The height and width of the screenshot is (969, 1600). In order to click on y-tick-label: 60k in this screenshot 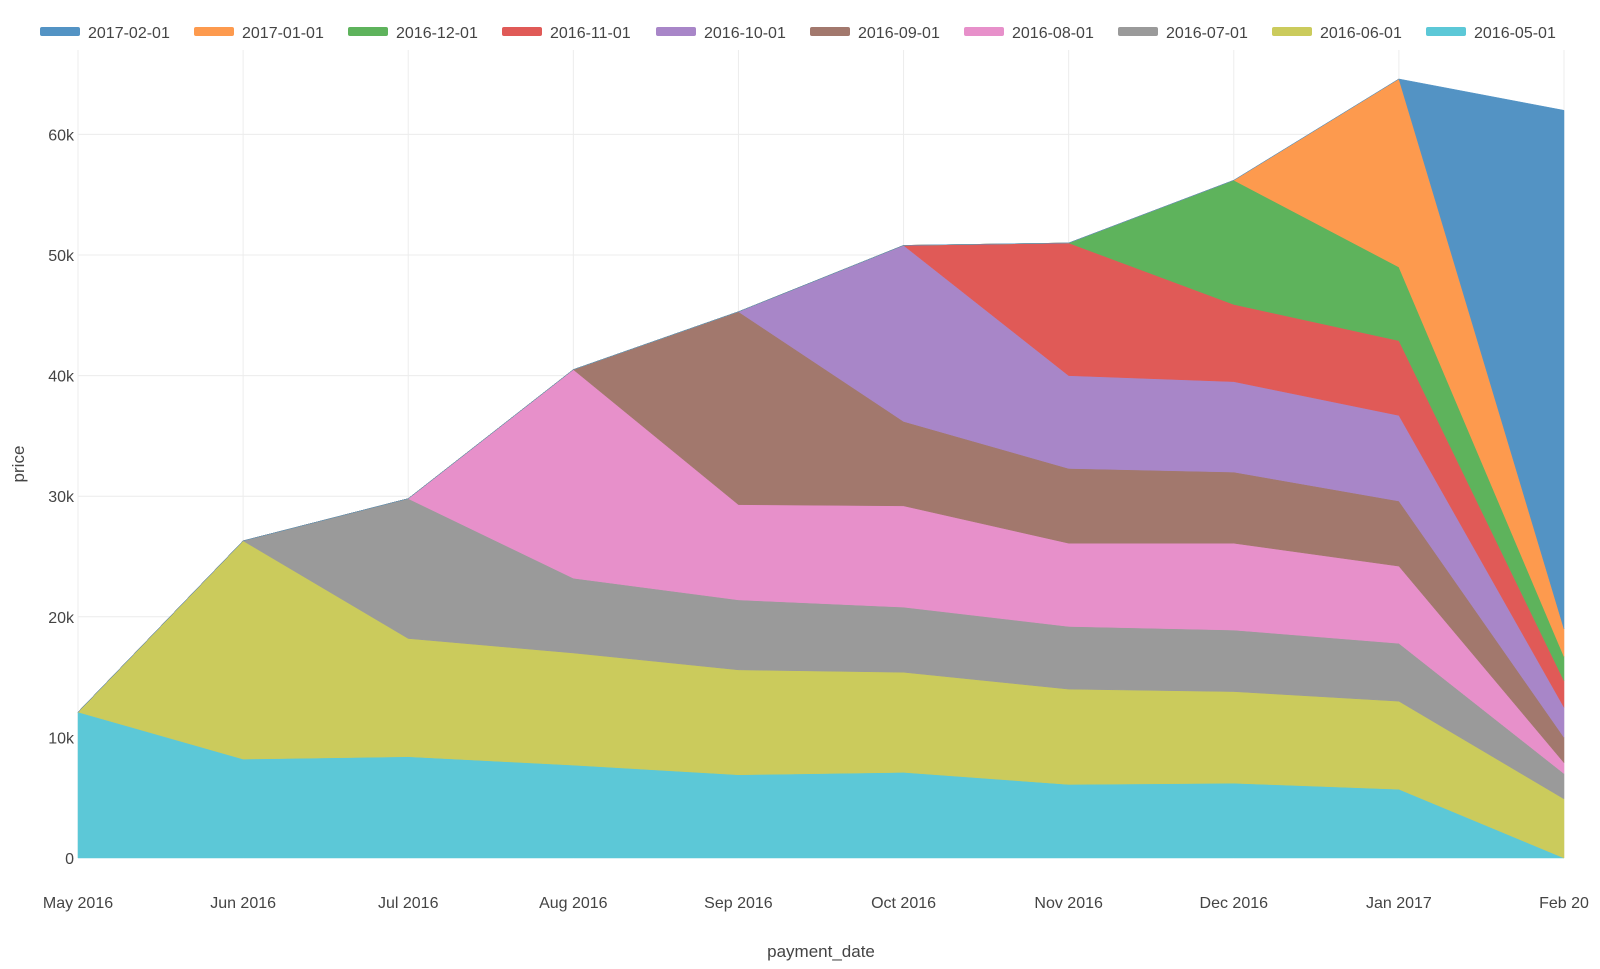, I will do `click(61, 135)`.